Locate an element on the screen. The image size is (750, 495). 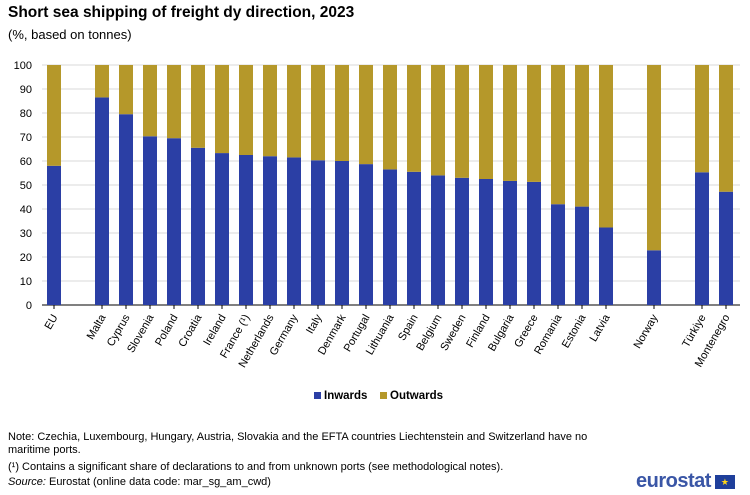
y-tick-label: 30 is located at coordinates (26, 234).